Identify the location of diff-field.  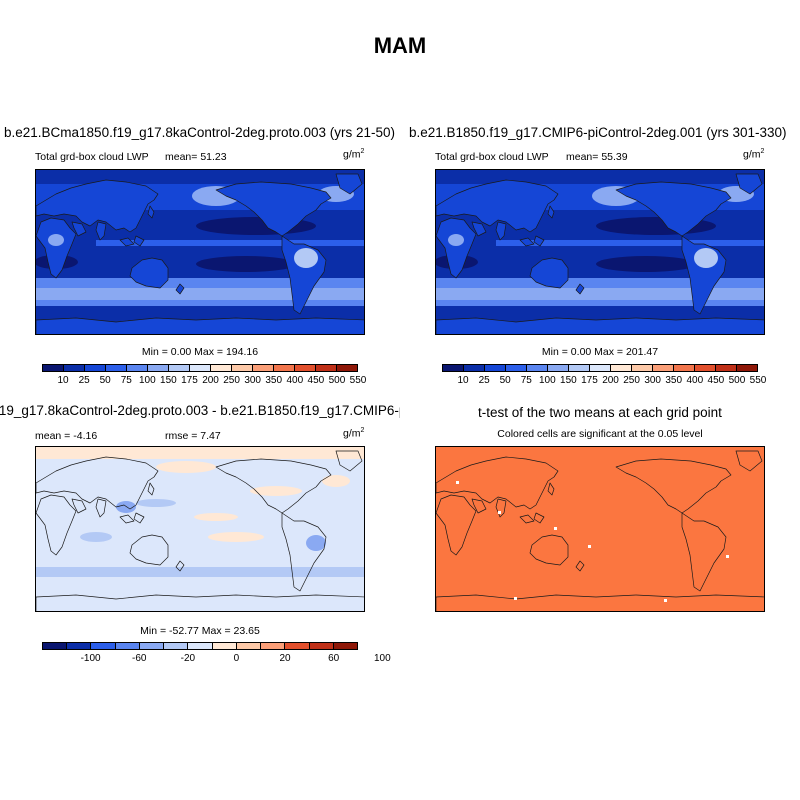
(200, 529).